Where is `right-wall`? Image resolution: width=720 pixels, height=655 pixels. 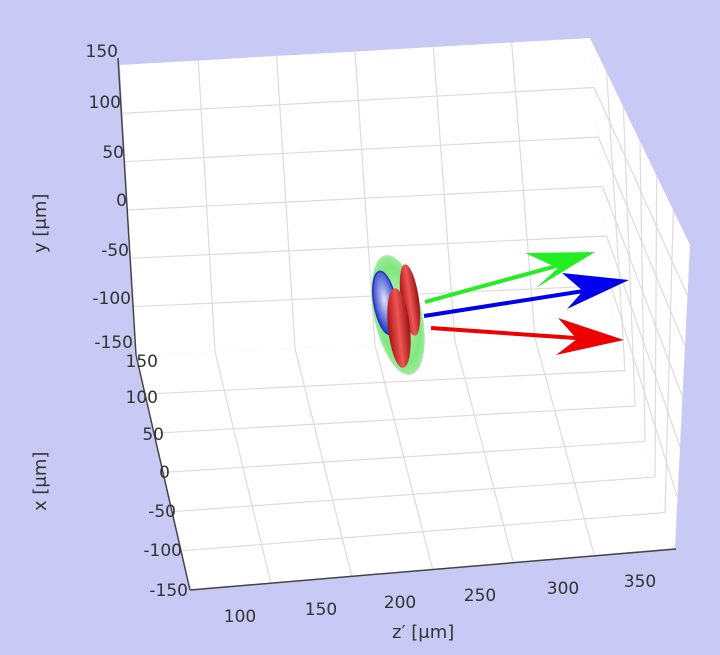
right-wall is located at coordinates (640, 293).